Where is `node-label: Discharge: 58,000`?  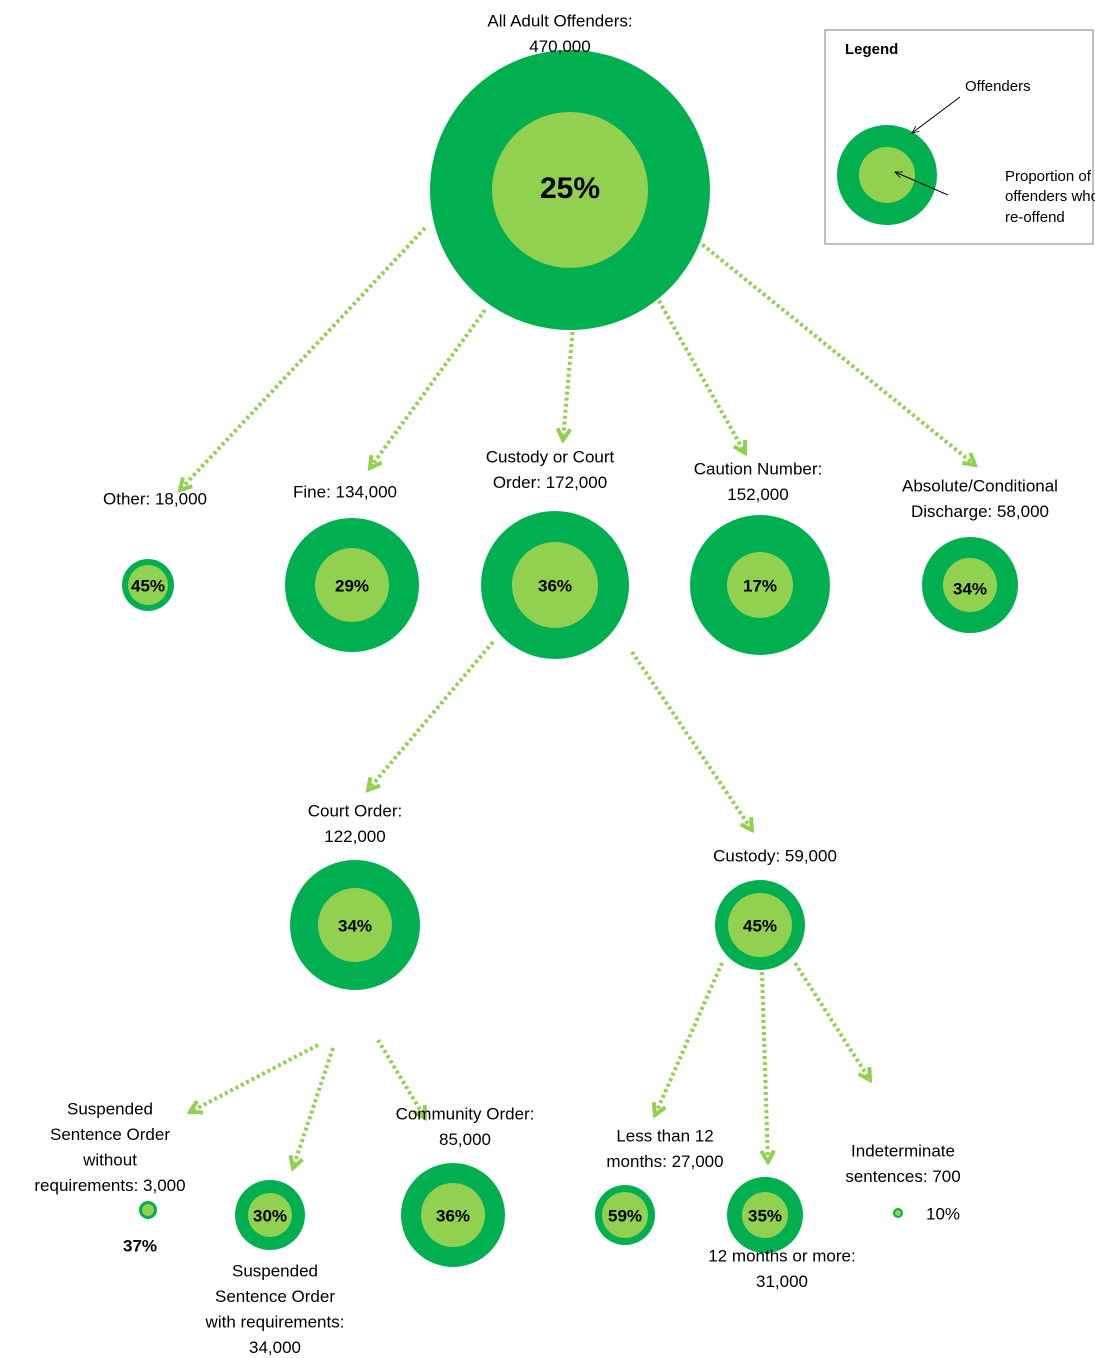
node-label: Discharge: 58,000 is located at coordinates (980, 511).